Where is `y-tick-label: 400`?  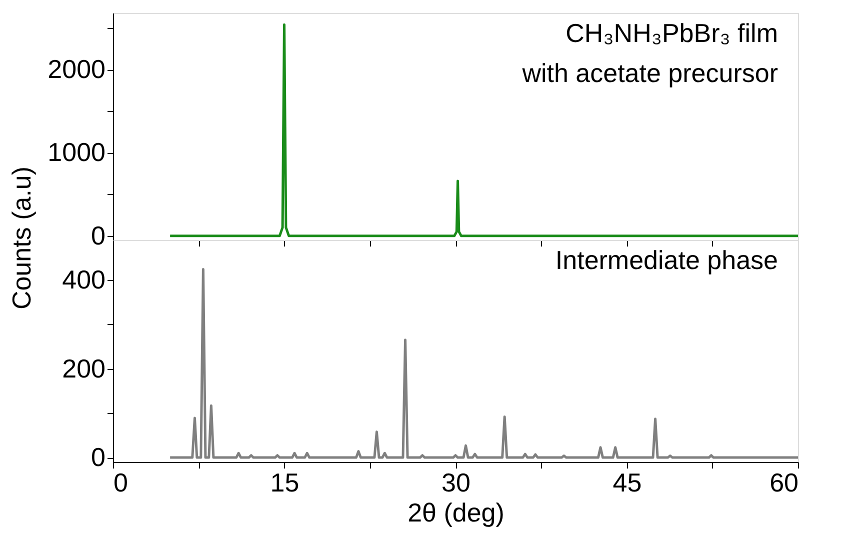
y-tick-label: 400 is located at coordinates (84, 279).